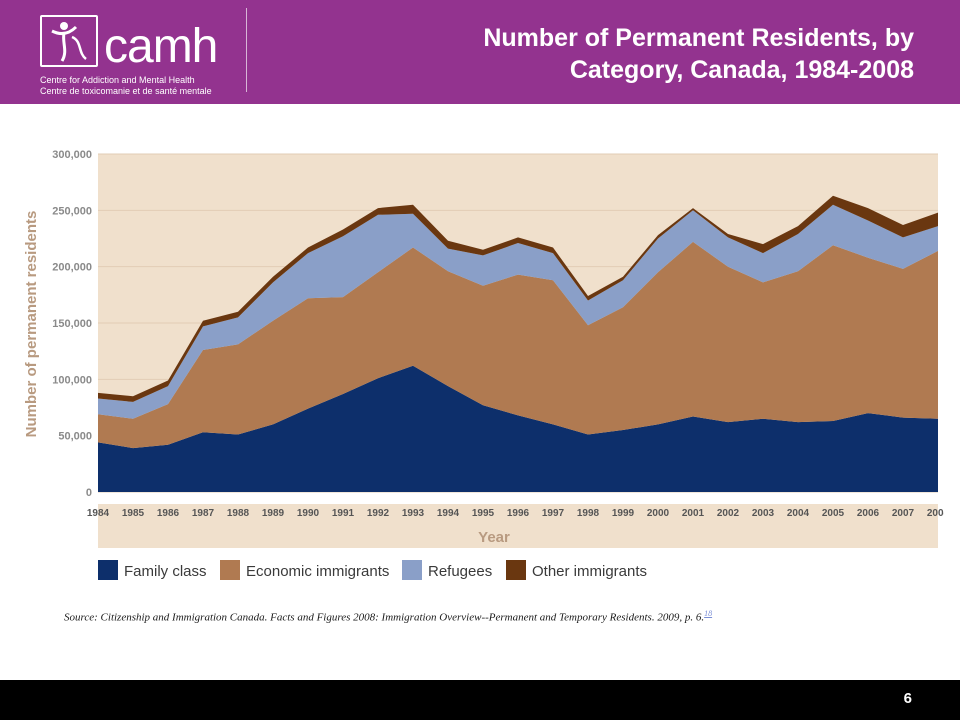 The width and height of the screenshot is (960, 720). I want to click on legend-label-economic-immigrants: Economic immigrants, so click(317, 571).